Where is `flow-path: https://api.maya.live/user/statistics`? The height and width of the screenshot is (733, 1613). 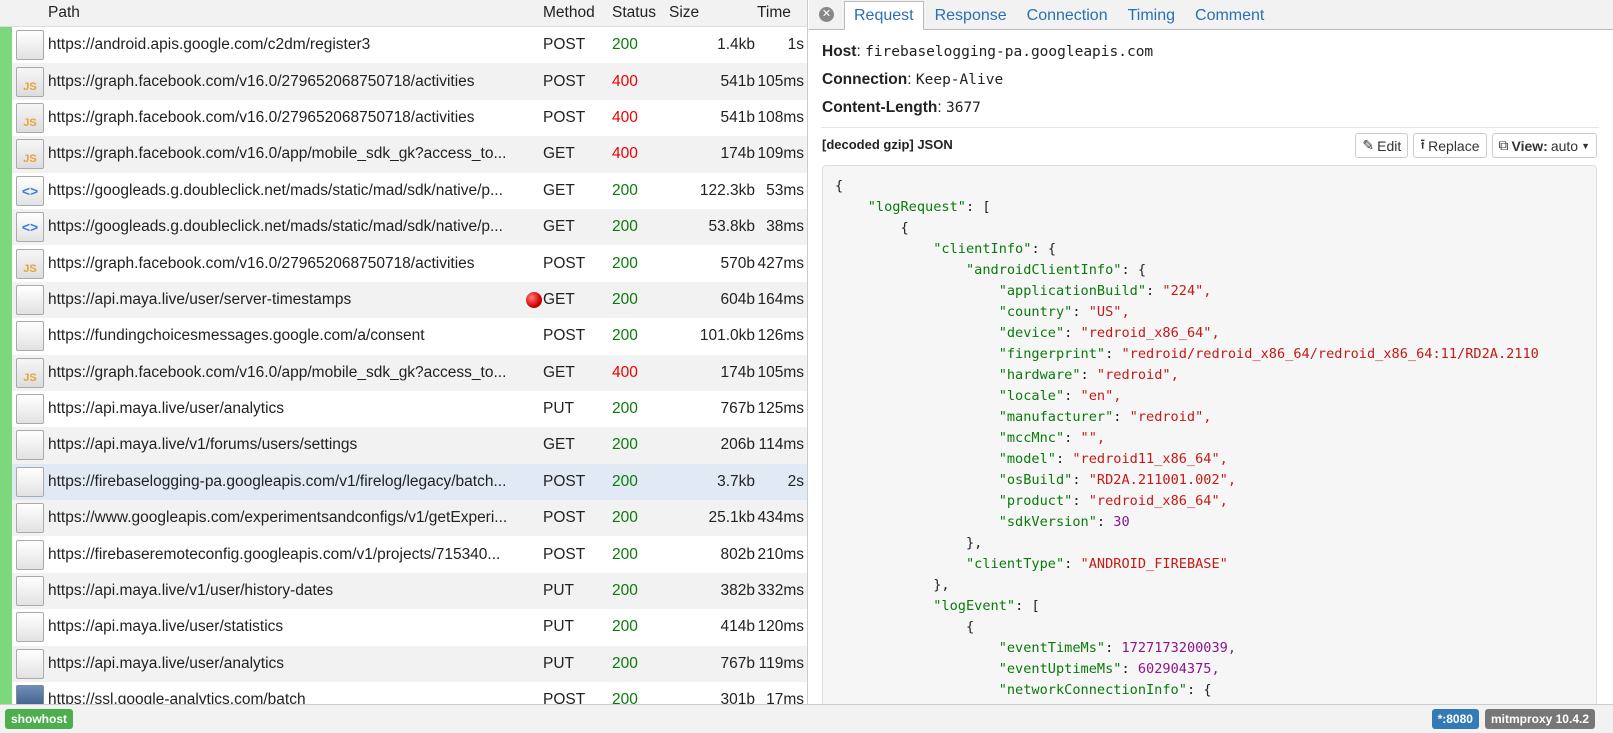 flow-path: https://api.maya.live/user/statistics is located at coordinates (166, 627).